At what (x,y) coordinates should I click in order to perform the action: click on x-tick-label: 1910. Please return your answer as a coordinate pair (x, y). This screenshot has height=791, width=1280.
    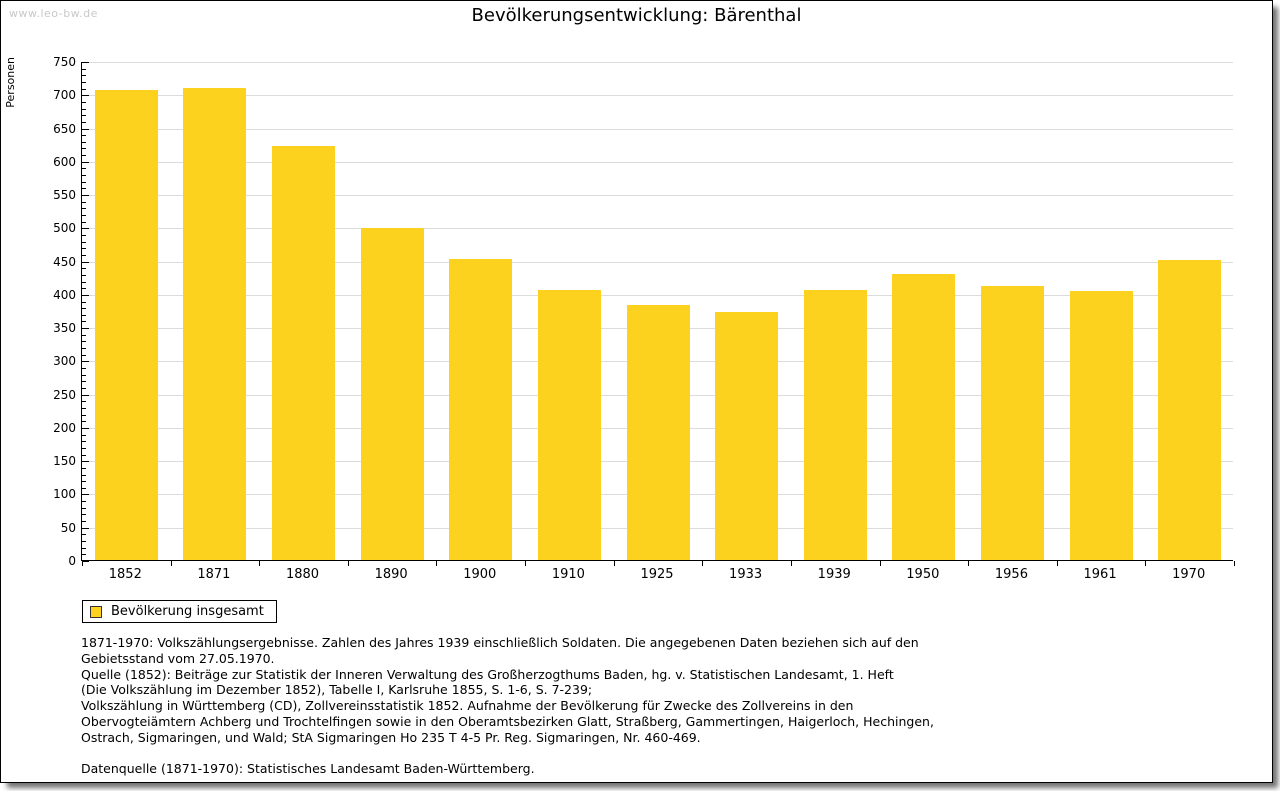
    Looking at the image, I should click on (568, 574).